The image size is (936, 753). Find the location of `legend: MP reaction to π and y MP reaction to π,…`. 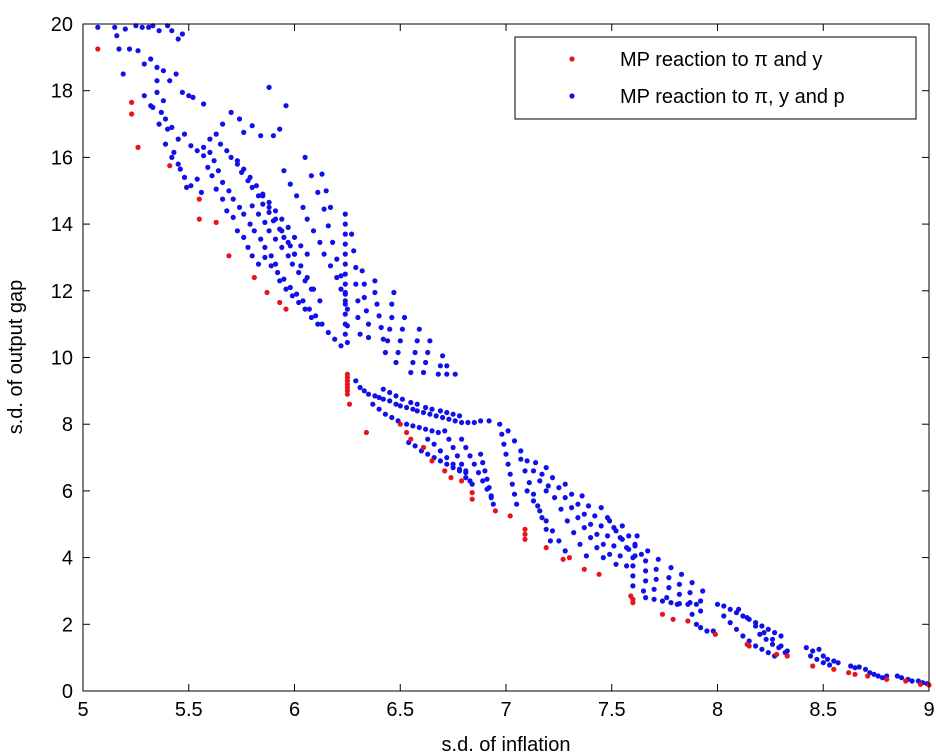

legend: MP reaction to π and y MP reaction to π,… is located at coordinates (715, 78).